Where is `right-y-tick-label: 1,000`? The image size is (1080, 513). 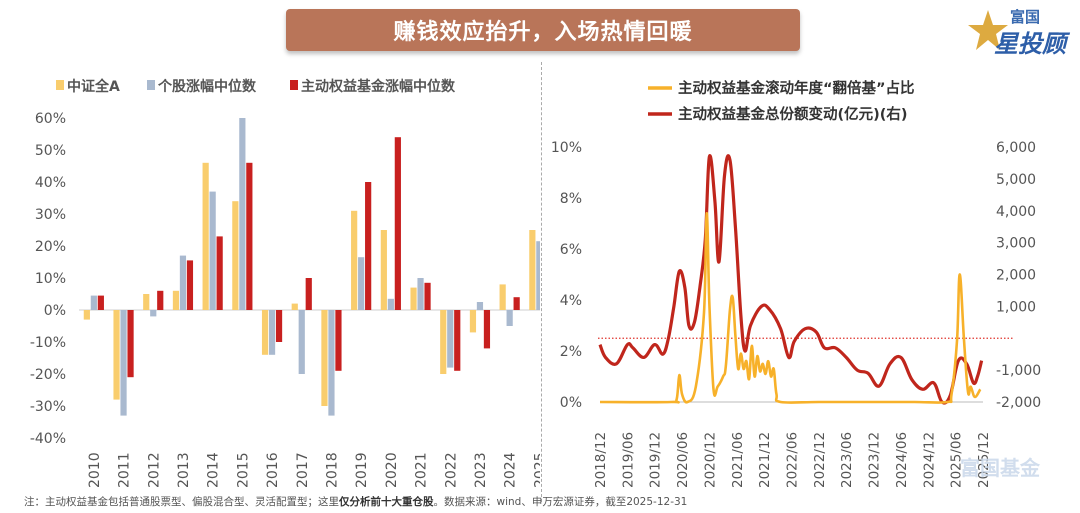 right-y-tick-label: 1,000 is located at coordinates (1016, 307).